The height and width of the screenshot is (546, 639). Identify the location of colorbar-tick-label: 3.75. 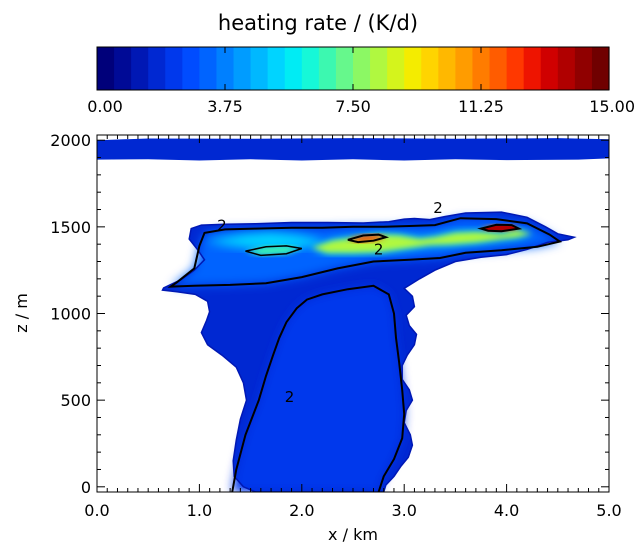
(225, 106).